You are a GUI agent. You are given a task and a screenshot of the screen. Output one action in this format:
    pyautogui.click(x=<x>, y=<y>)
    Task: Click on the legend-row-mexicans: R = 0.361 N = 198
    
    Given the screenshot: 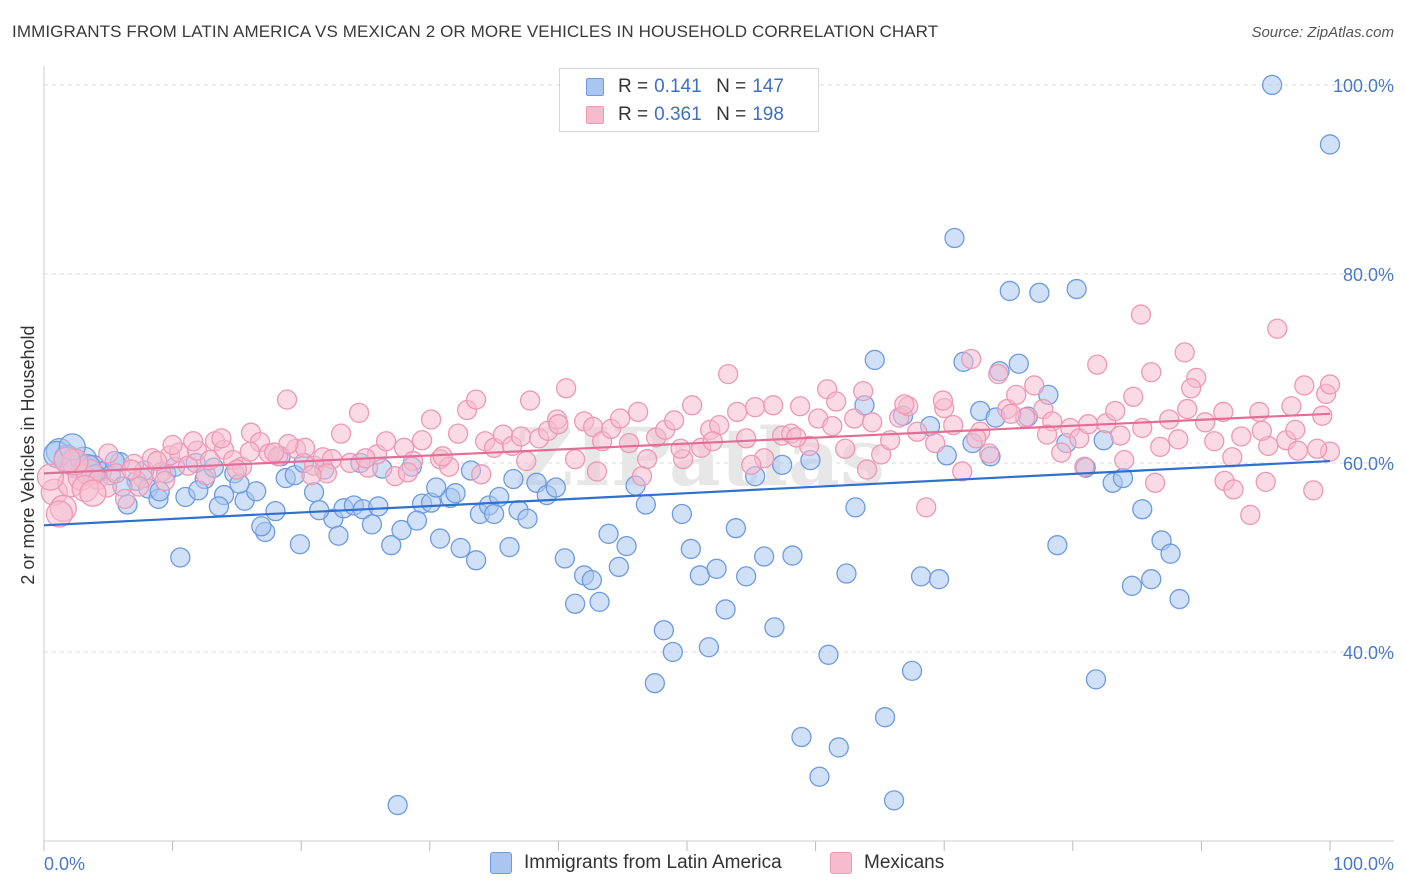 What is the action you would take?
    pyautogui.click(x=689, y=115)
    